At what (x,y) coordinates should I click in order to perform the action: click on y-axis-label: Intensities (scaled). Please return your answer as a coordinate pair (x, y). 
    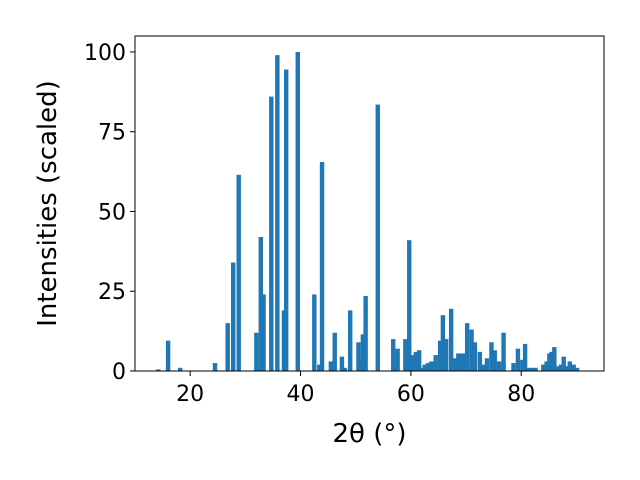
    Looking at the image, I should click on (48, 203).